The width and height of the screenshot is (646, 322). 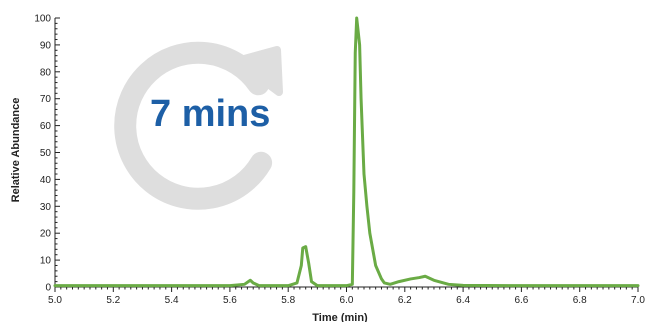 What do you see at coordinates (42, 19) in the screenshot?
I see `y-tick-label: 100` at bounding box center [42, 19].